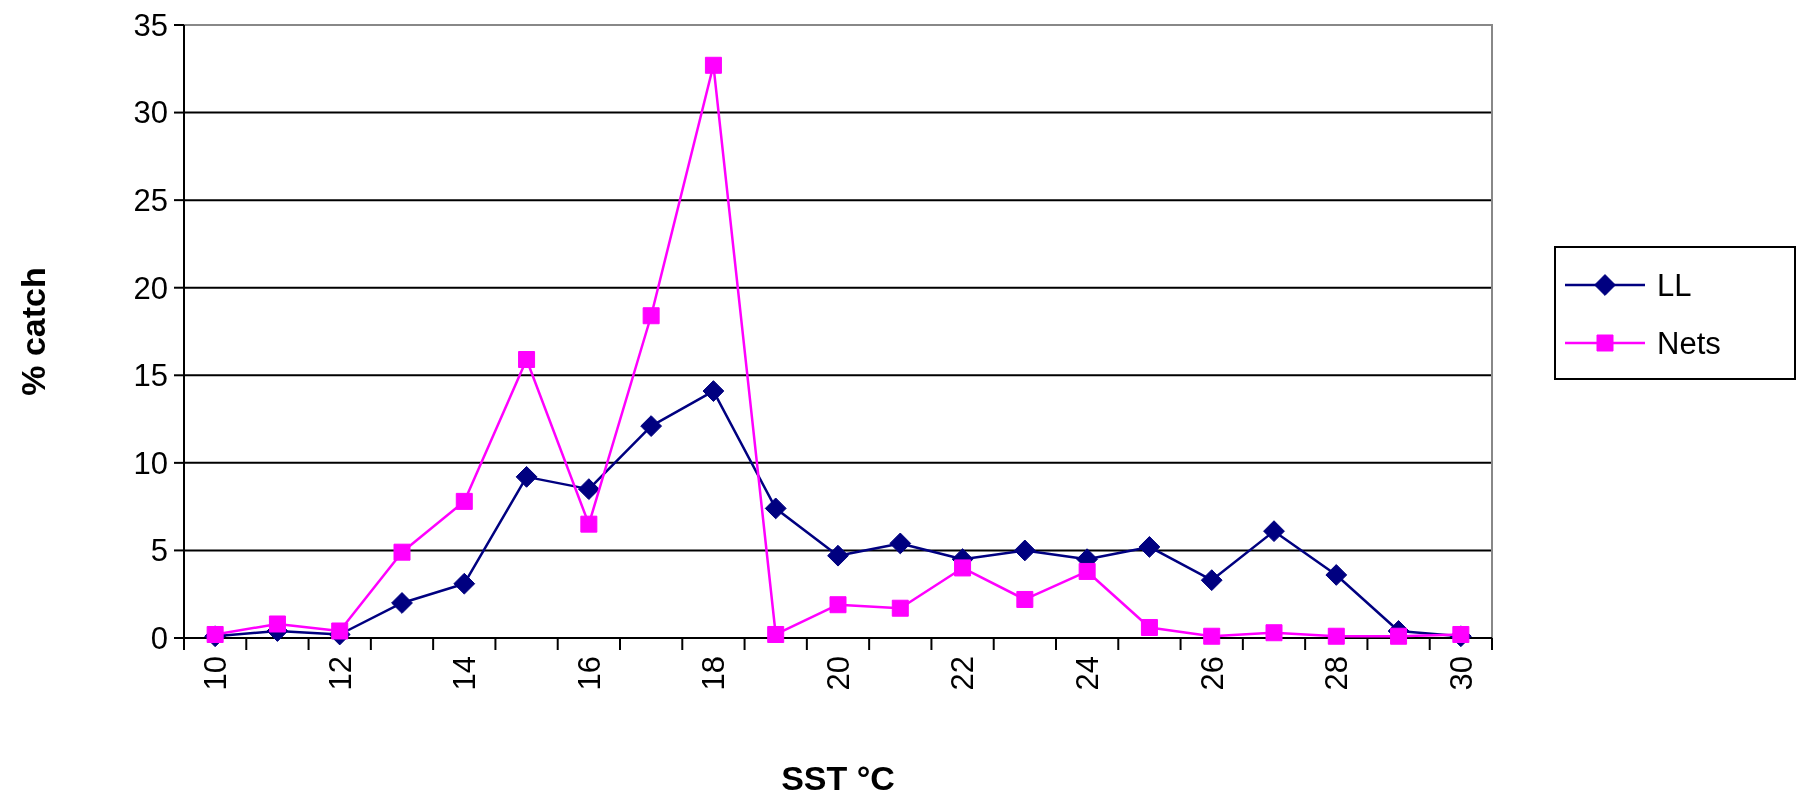 This screenshot has width=1800, height=803. What do you see at coordinates (150, 376) in the screenshot?
I see `y-tick-label: 15` at bounding box center [150, 376].